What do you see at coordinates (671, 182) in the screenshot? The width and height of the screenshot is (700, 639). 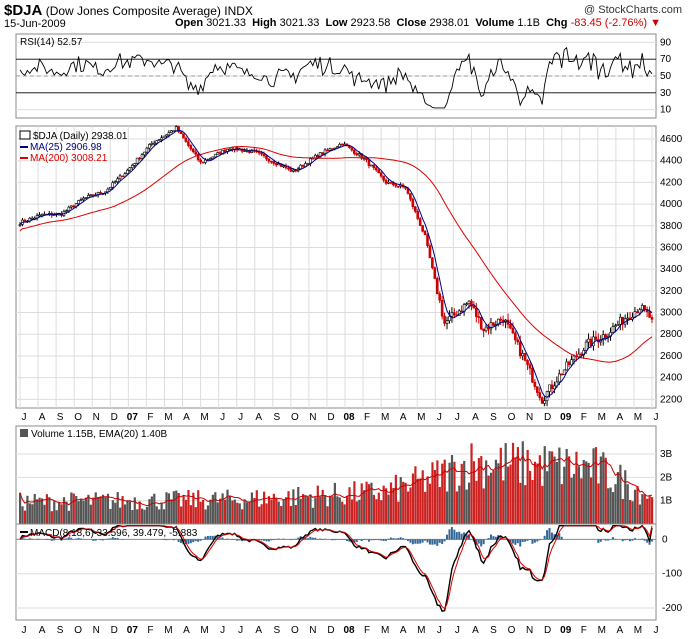 I see `price-tick-label: 4200` at bounding box center [671, 182].